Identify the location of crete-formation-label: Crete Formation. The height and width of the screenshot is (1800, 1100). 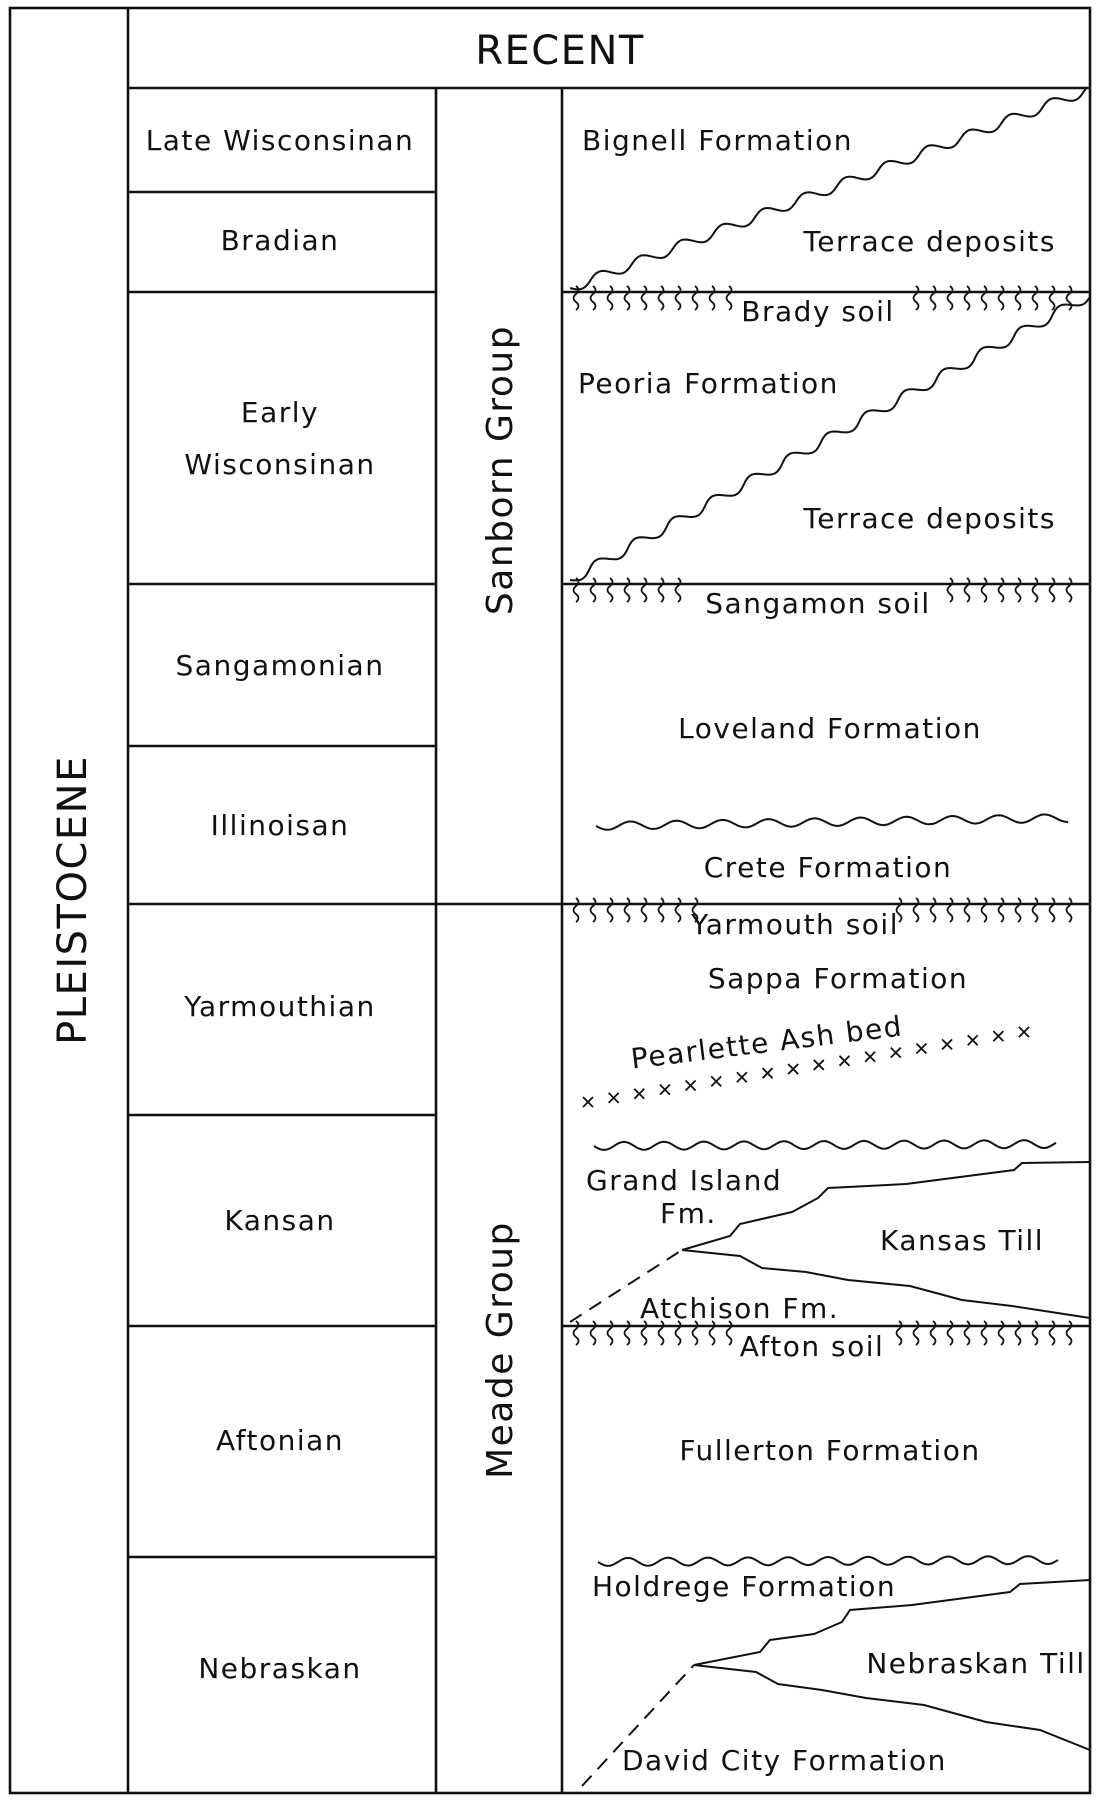
(828, 867).